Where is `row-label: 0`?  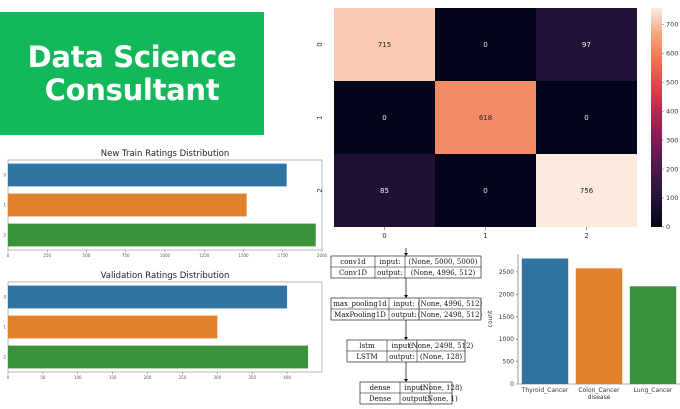 row-label: 0 is located at coordinates (320, 44).